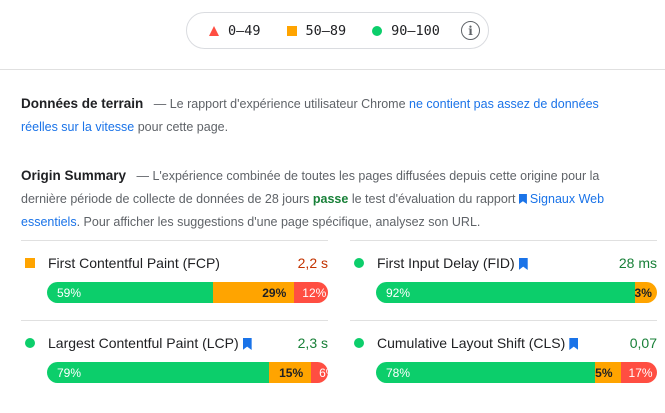  I want to click on bar-segment-good: 78%, so click(486, 372).